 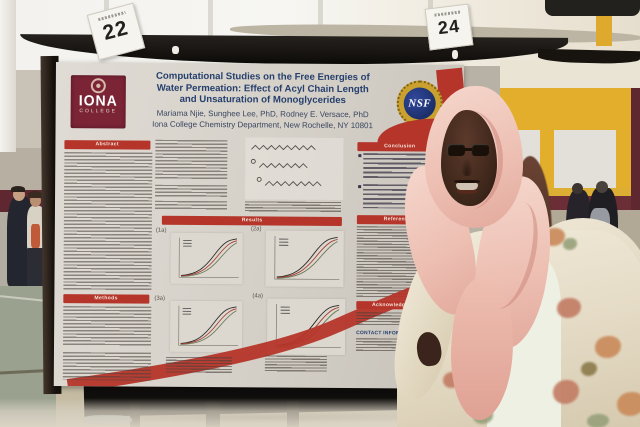 What do you see at coordinates (295, 363) in the screenshot?
I see `figure3-caption` at bounding box center [295, 363].